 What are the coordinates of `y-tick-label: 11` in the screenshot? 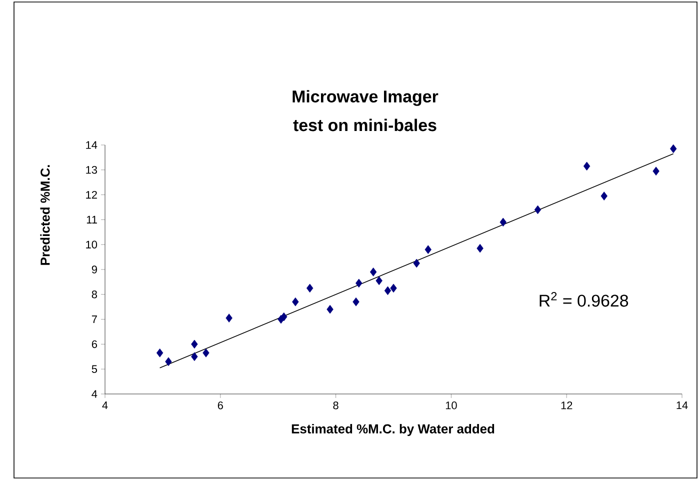 It's located at (91, 220).